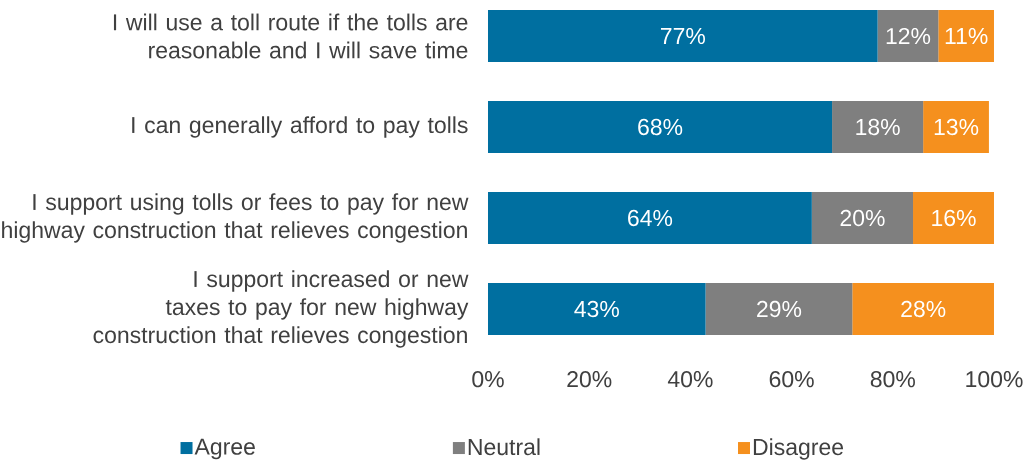 This screenshot has height=463, width=1029. Describe the element at coordinates (994, 379) in the screenshot. I see `x-tick-label: 100%` at that location.